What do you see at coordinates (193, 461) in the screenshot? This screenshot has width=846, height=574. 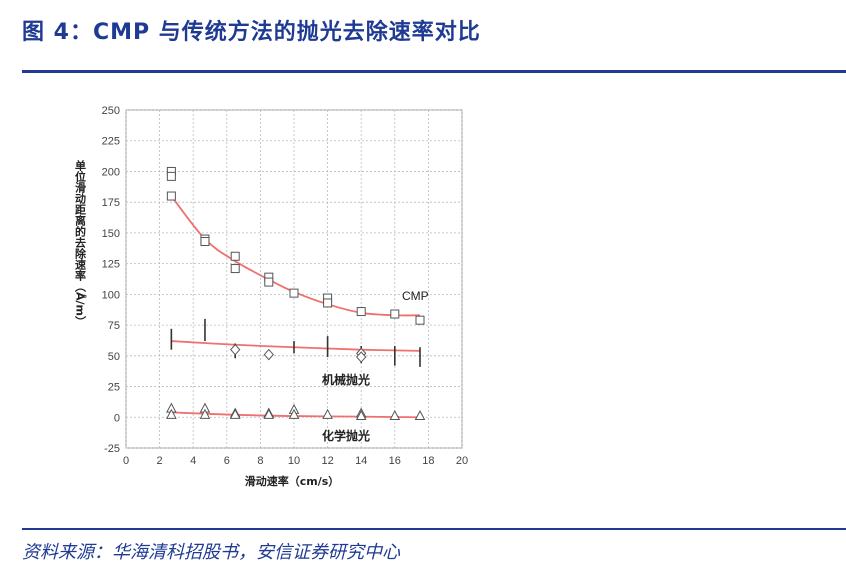 I see `x-tick-label: 4` at bounding box center [193, 461].